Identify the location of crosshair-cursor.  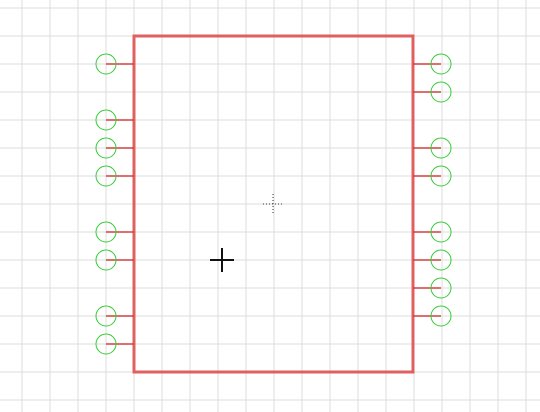
(222, 260).